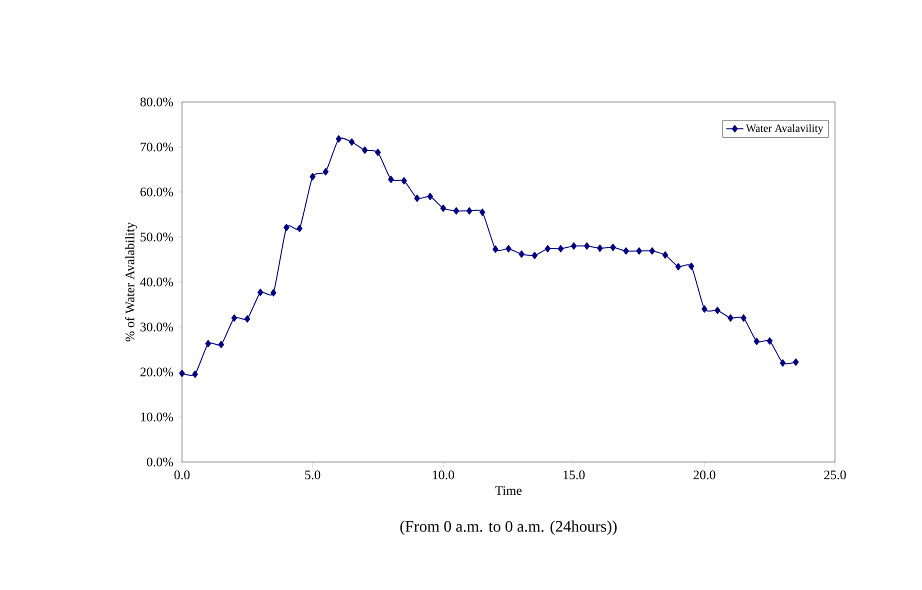 The image size is (922, 590). What do you see at coordinates (157, 327) in the screenshot?
I see `y-tick-label: 30.0%` at bounding box center [157, 327].